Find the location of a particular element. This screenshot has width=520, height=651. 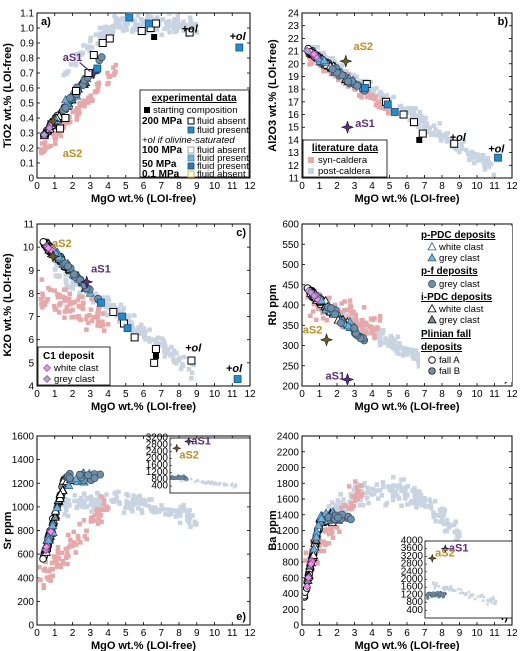

inset-y-tick-label: 2000 is located at coordinates (412, 579).